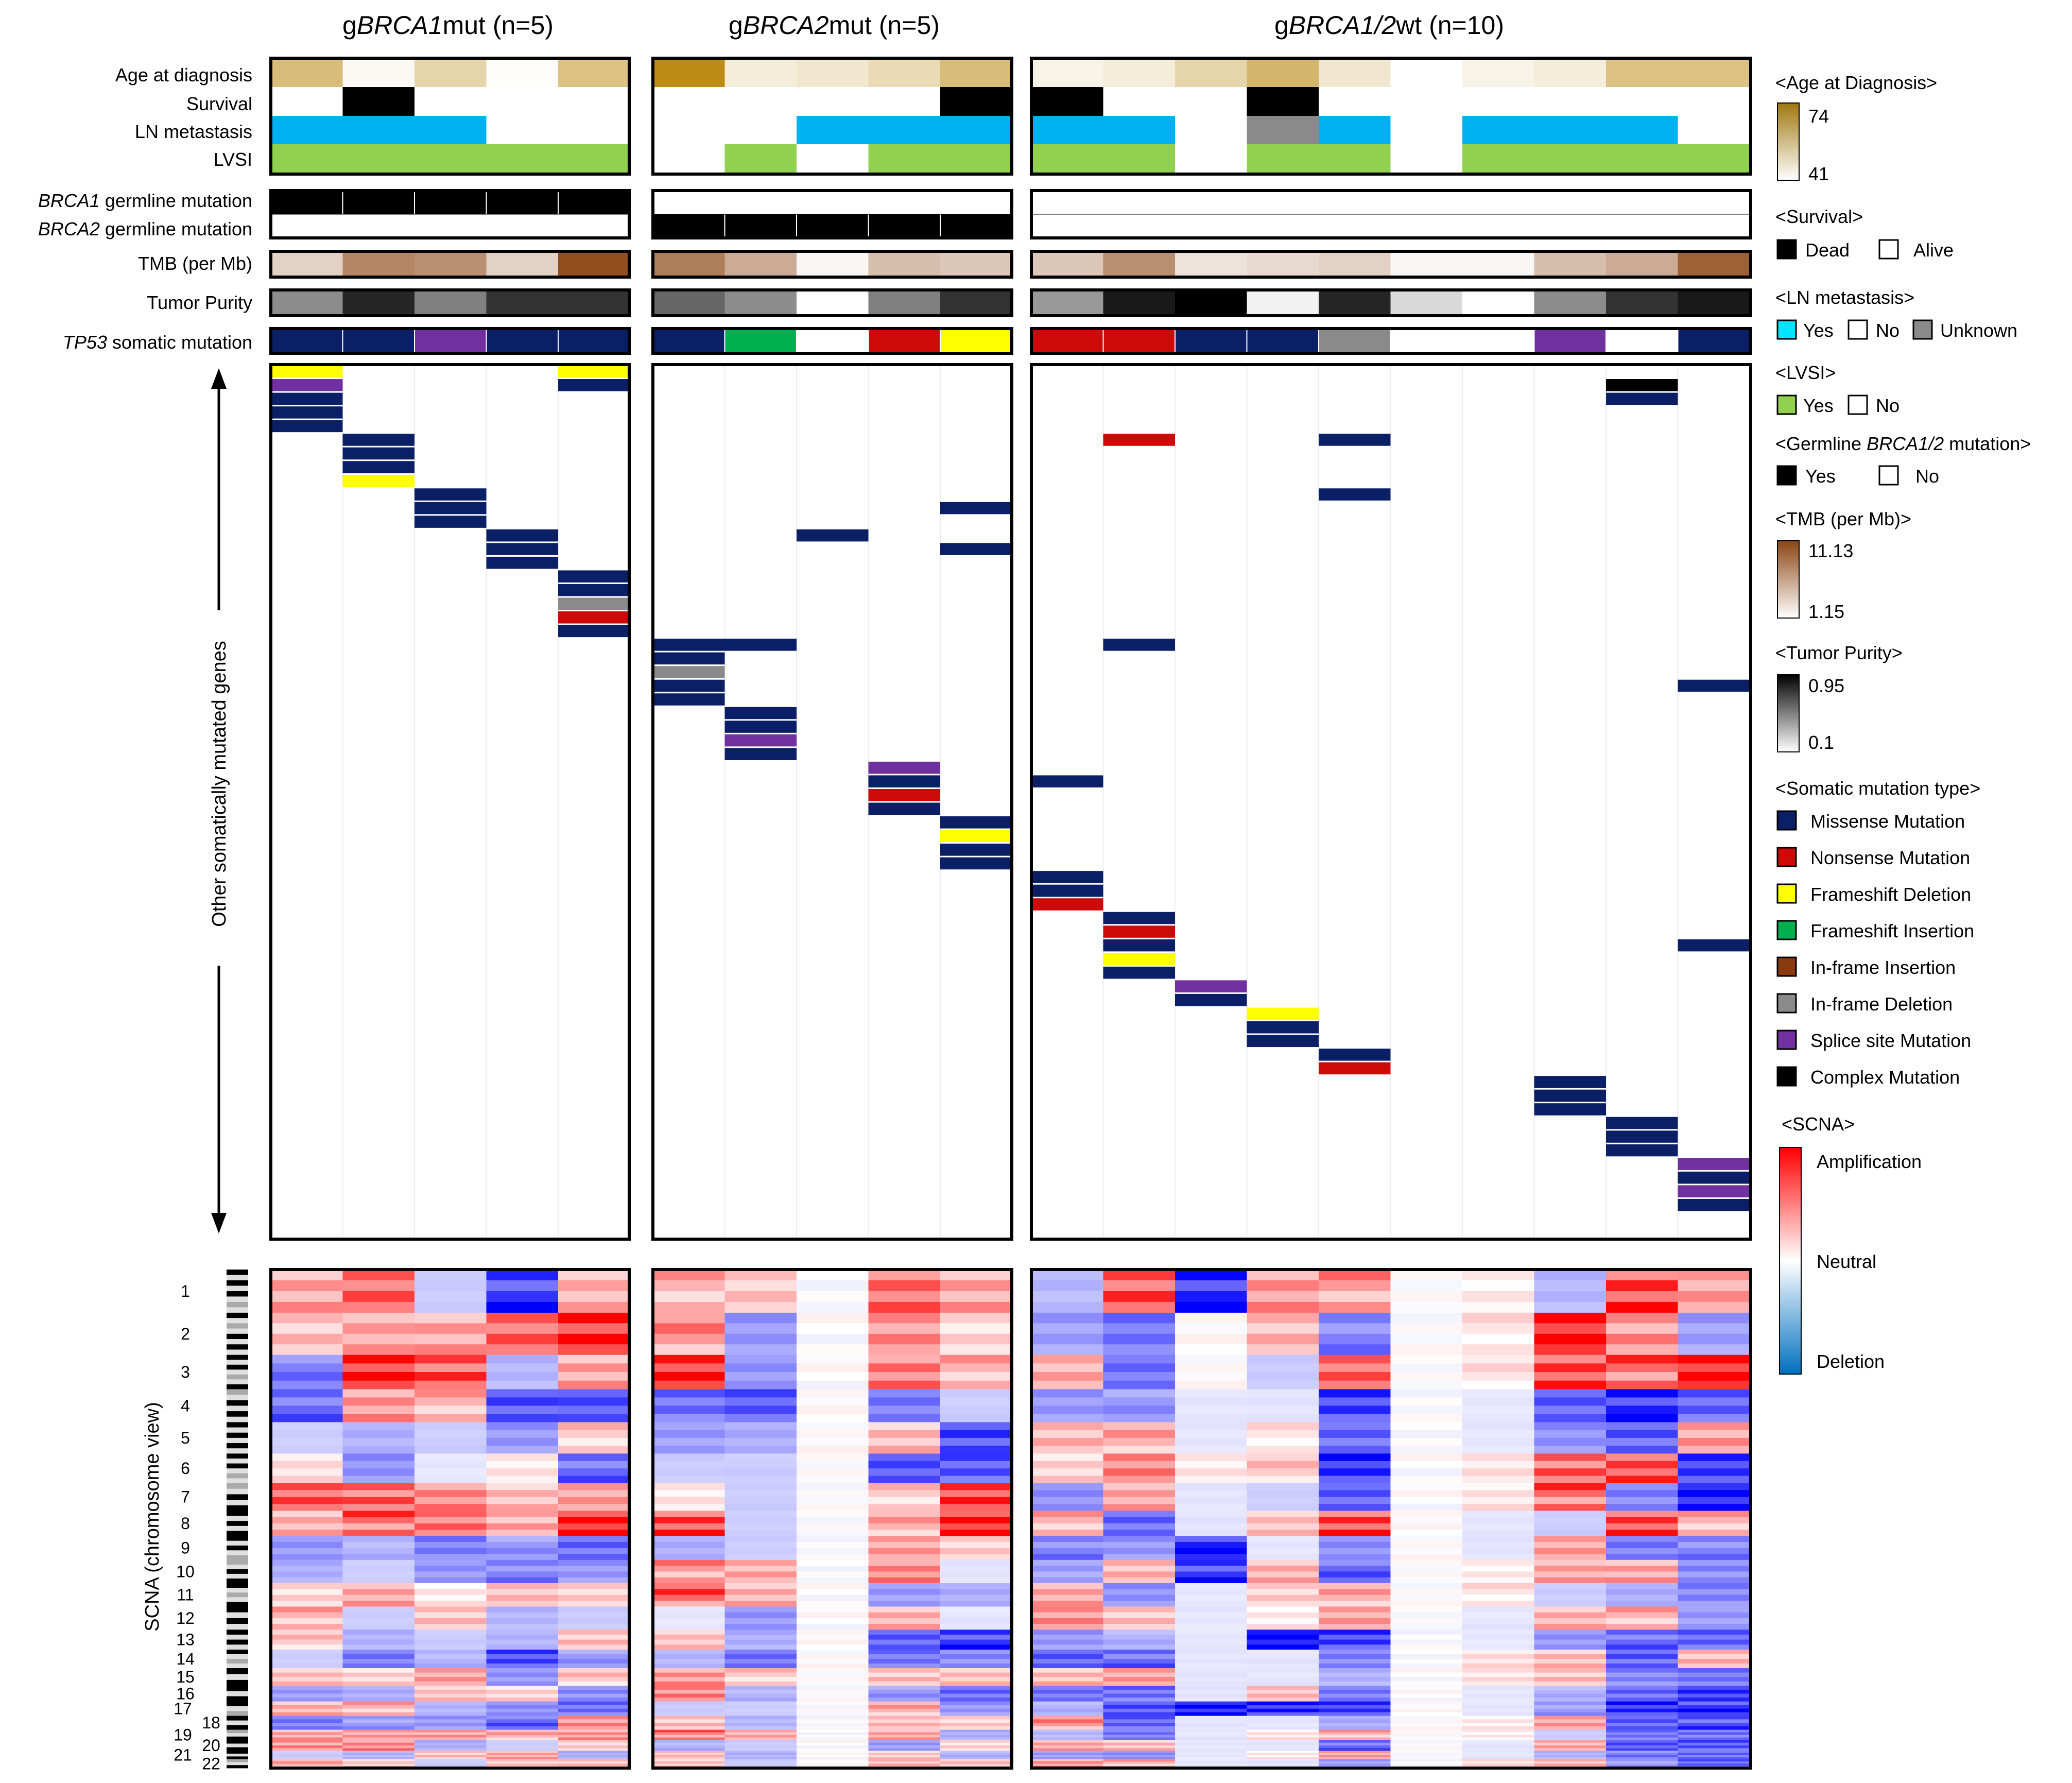 Image resolution: width=2072 pixels, height=1783 pixels. Describe the element at coordinates (1139, 440) in the screenshot. I see `mutation-nonsense` at that location.